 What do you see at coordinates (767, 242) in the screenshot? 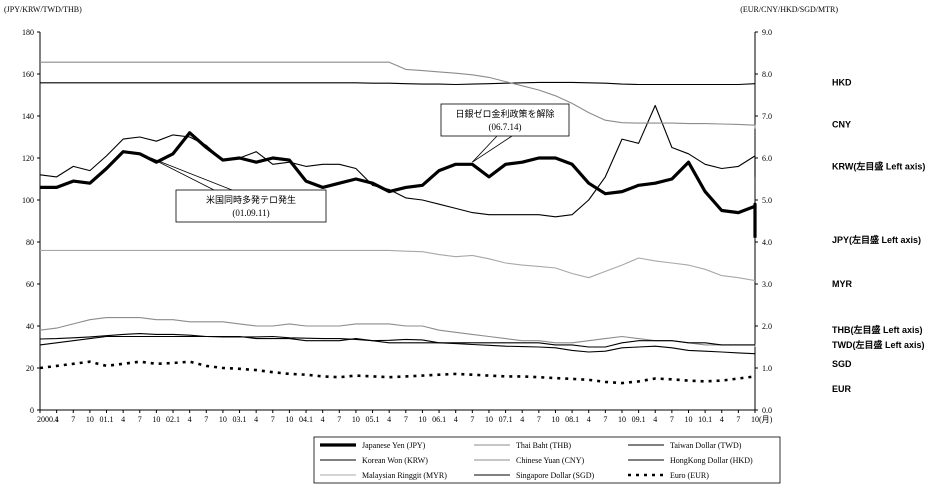
I see `y-right-tick-label: 4.0` at bounding box center [767, 242].